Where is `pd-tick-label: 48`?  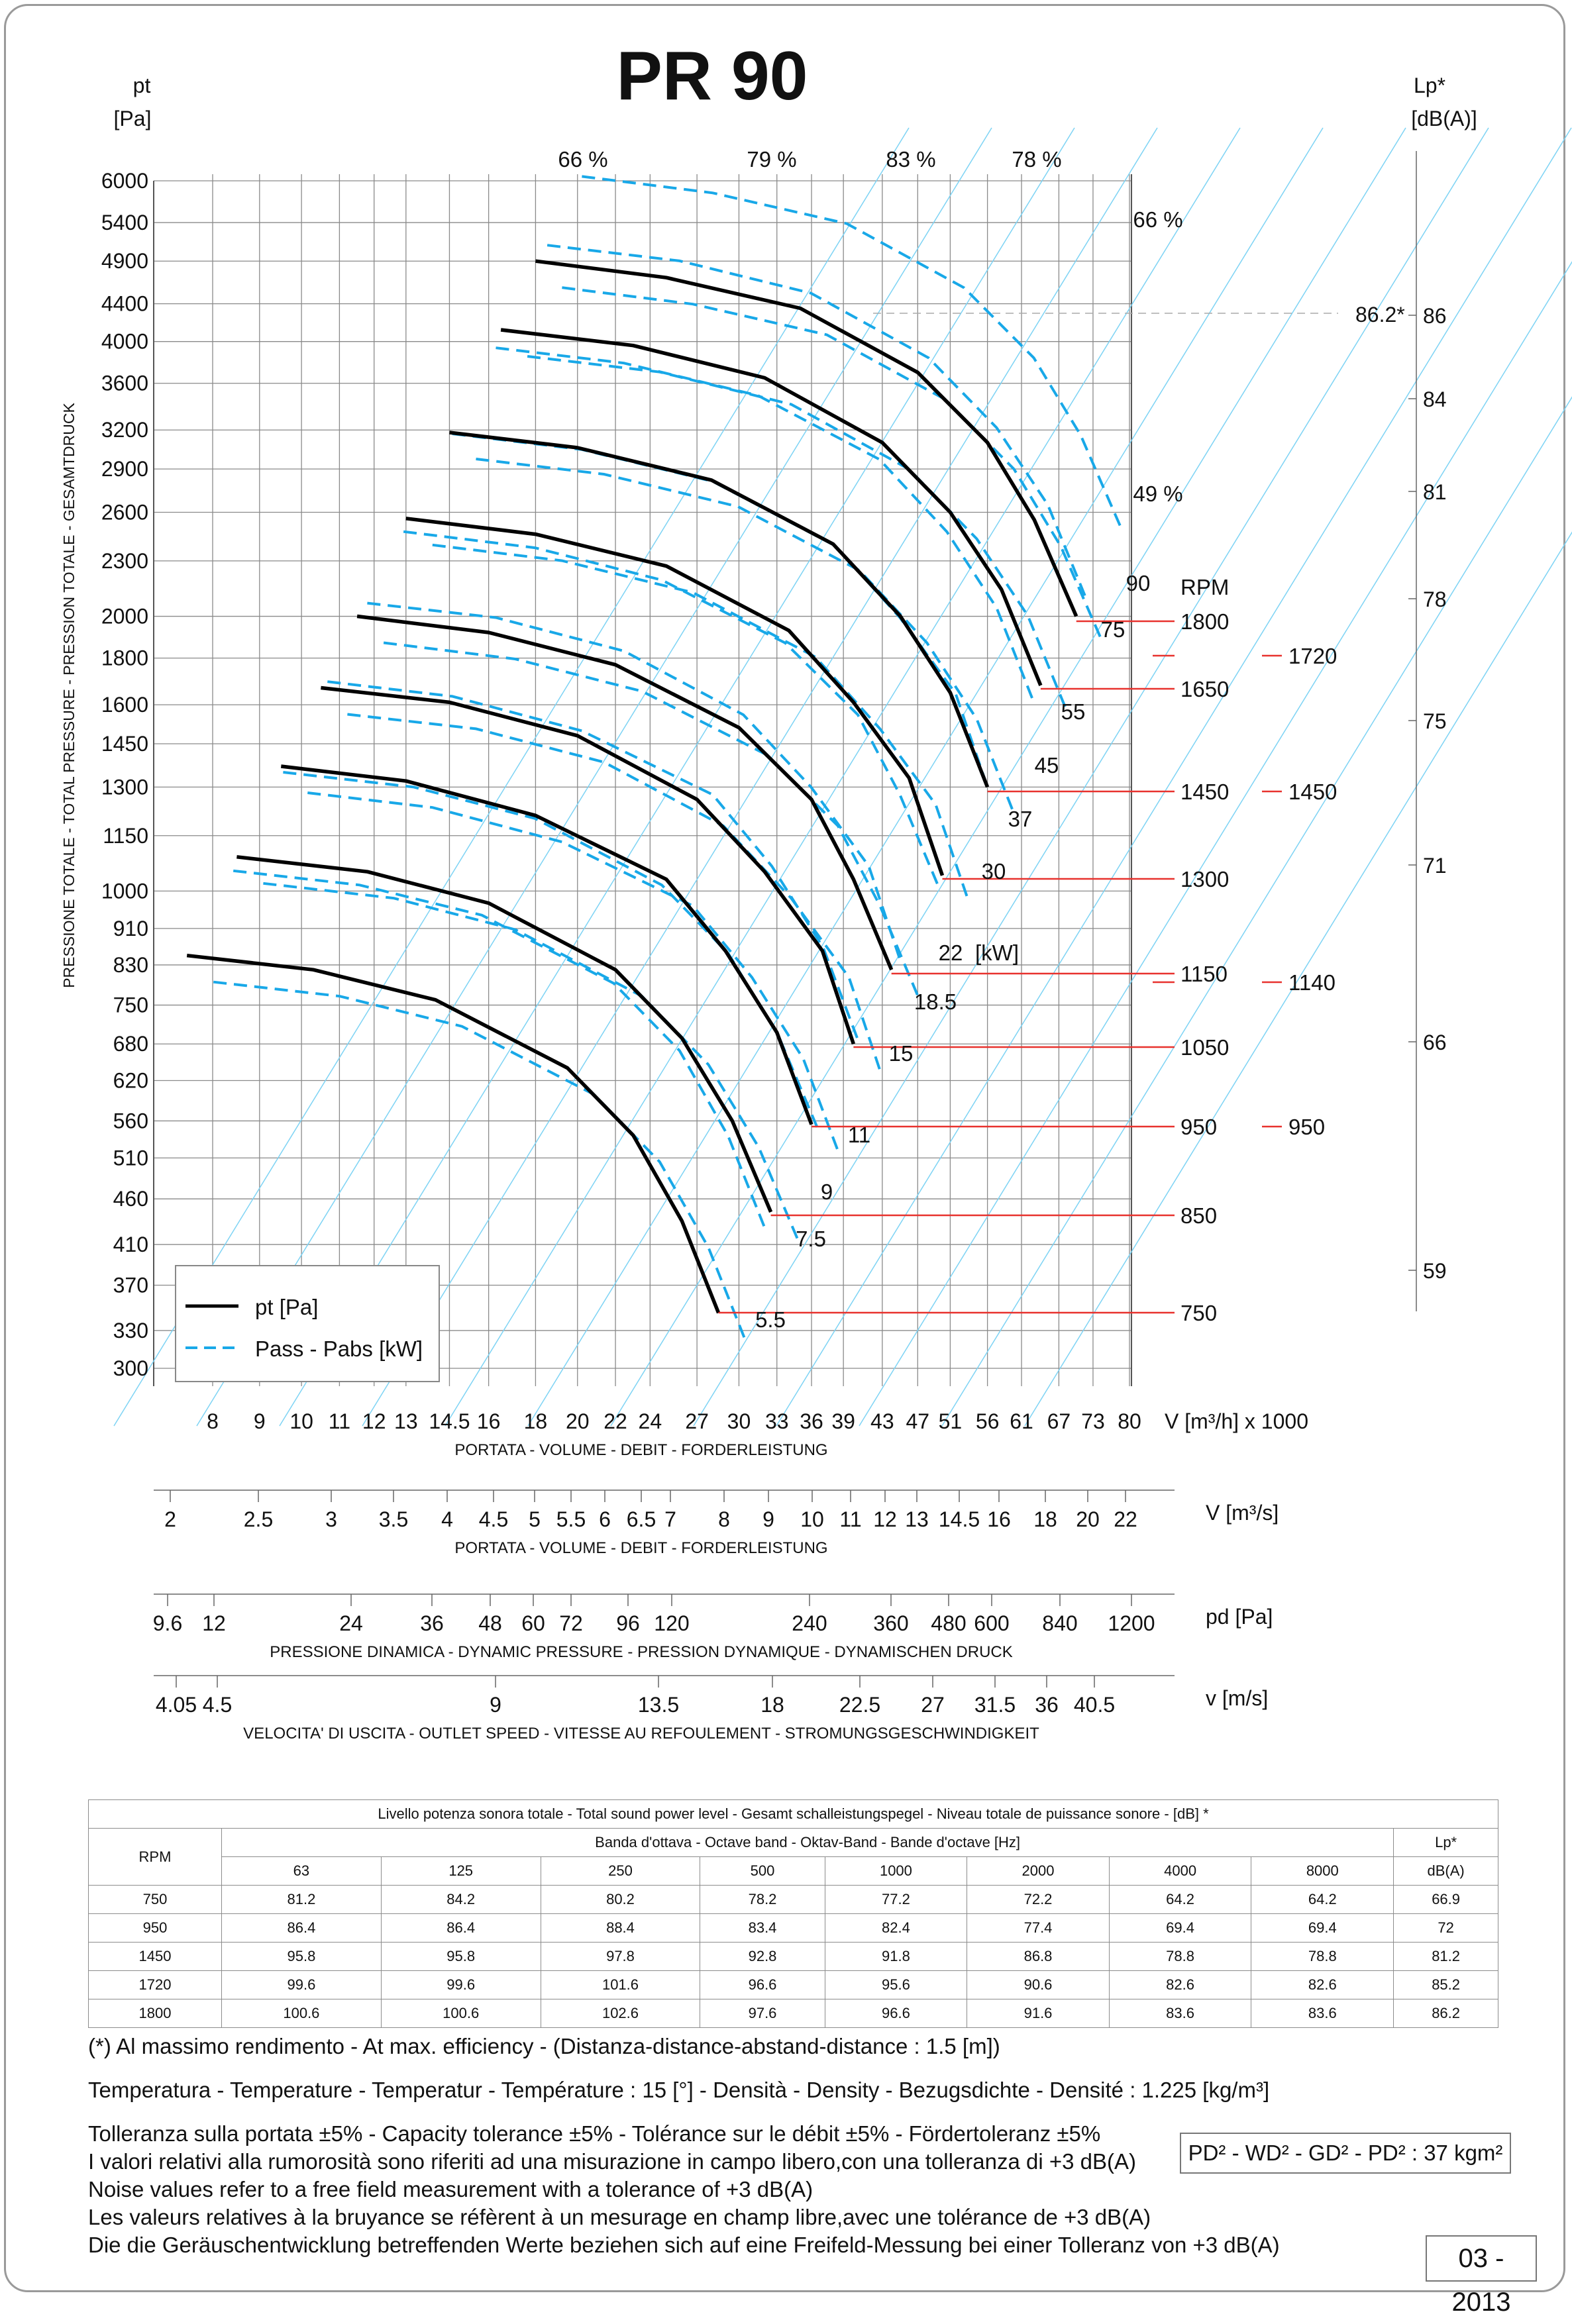 pd-tick-label: 48 is located at coordinates (490, 1623).